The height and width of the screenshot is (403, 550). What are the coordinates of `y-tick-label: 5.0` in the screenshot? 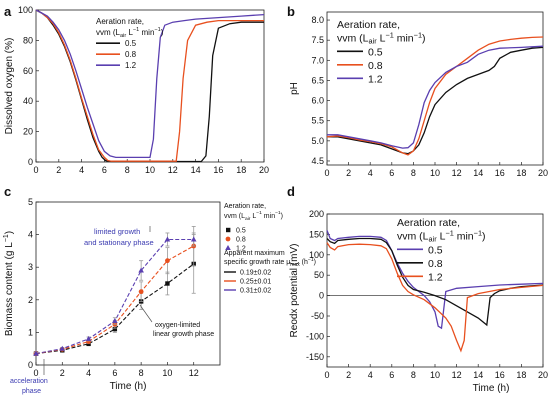 It's located at (317, 141).